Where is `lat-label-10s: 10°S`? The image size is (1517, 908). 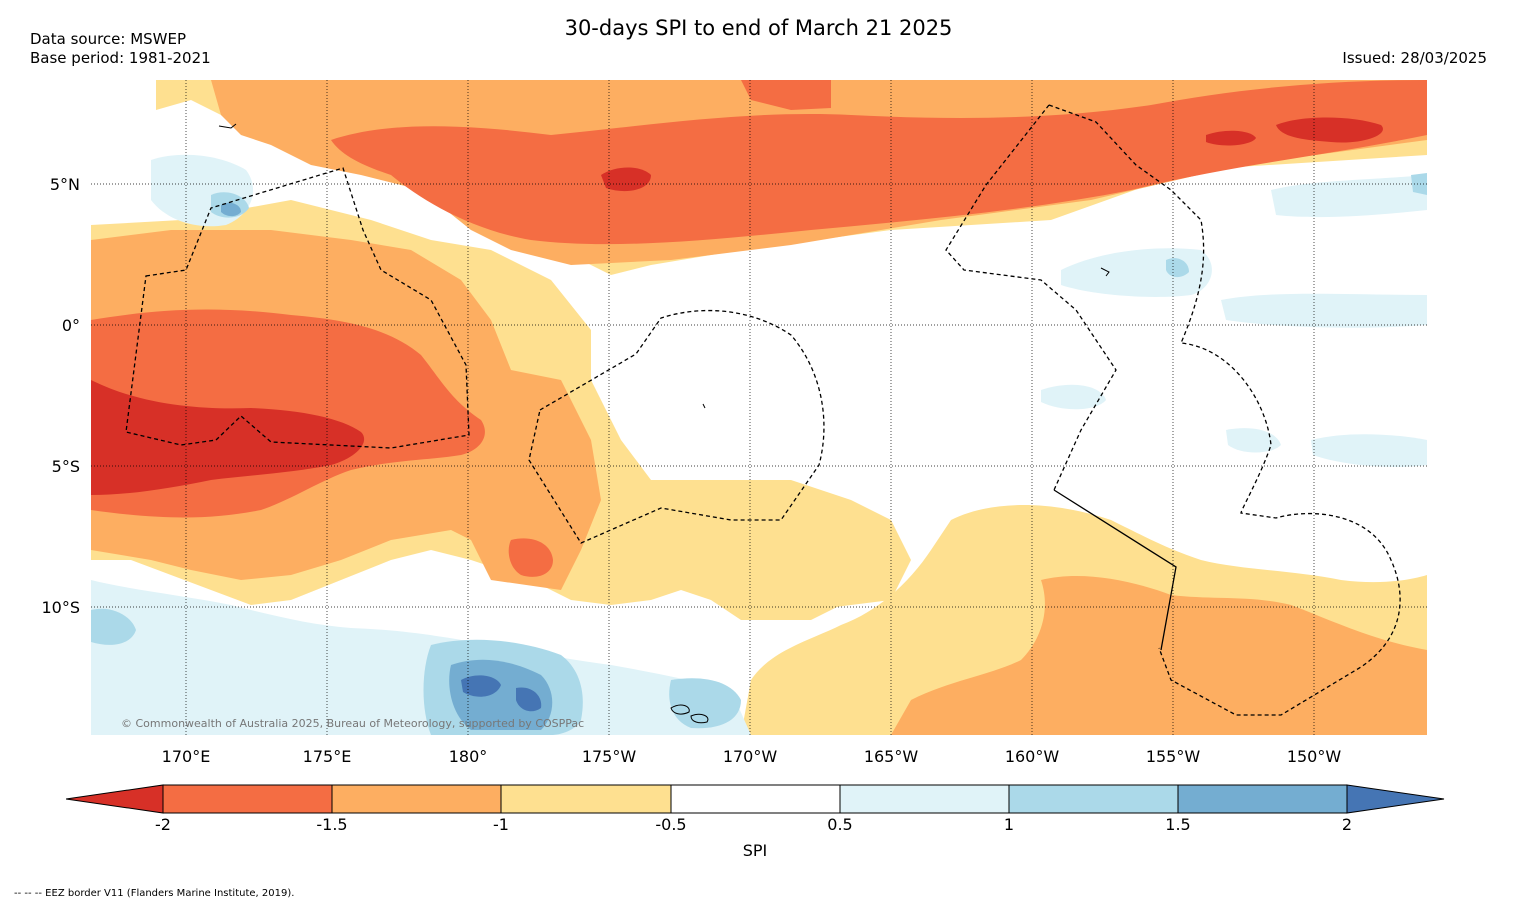
lat-label-10s: 10°S is located at coordinates (60, 607).